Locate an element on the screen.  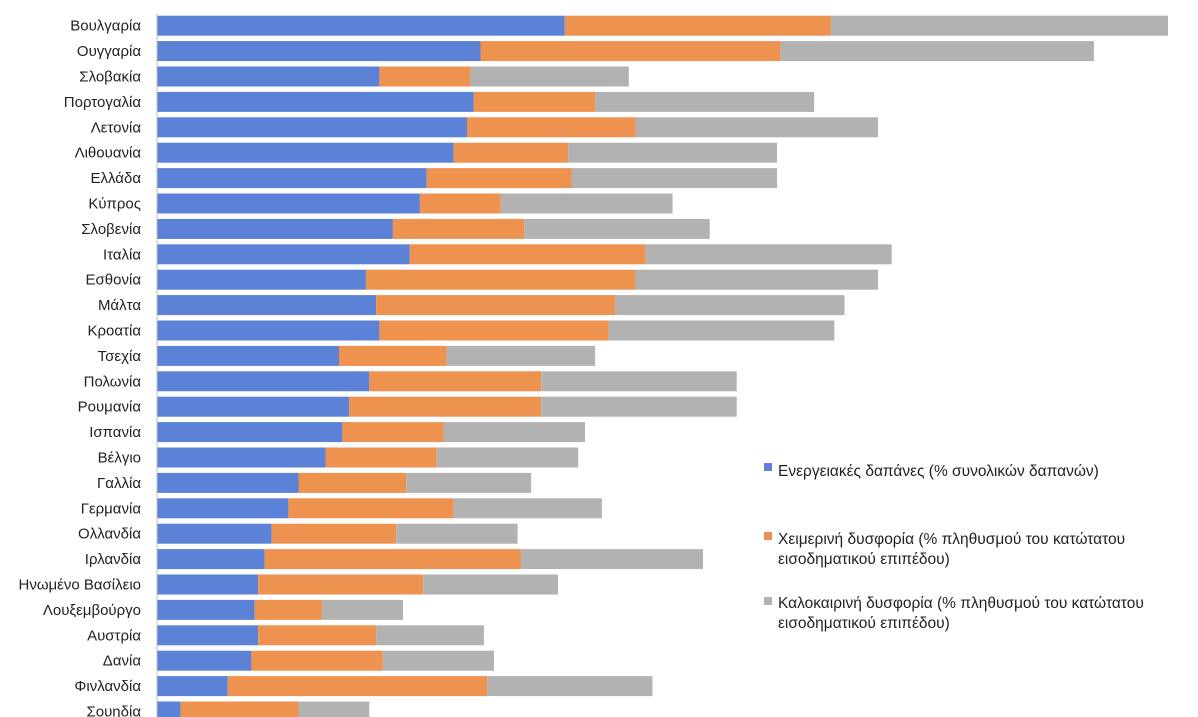
category-label-10: Εσθονία is located at coordinates (114, 280).